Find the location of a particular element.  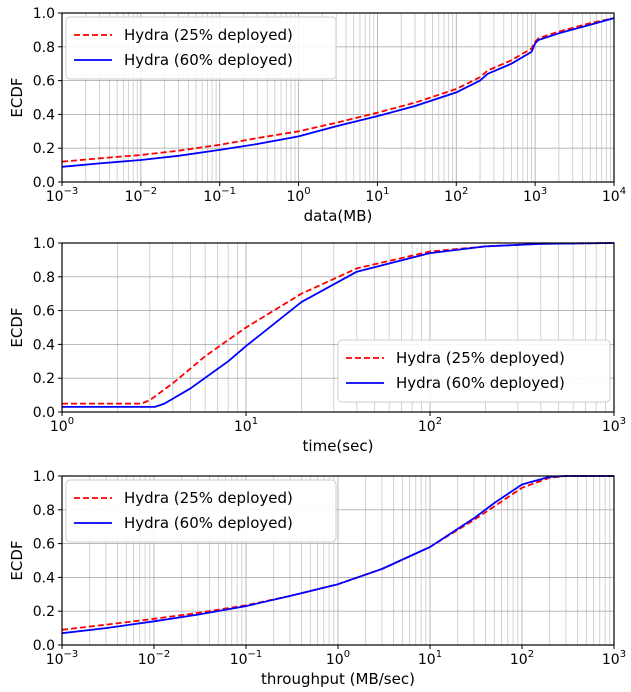

x-tick-label: 10⁴ is located at coordinates (614, 195).